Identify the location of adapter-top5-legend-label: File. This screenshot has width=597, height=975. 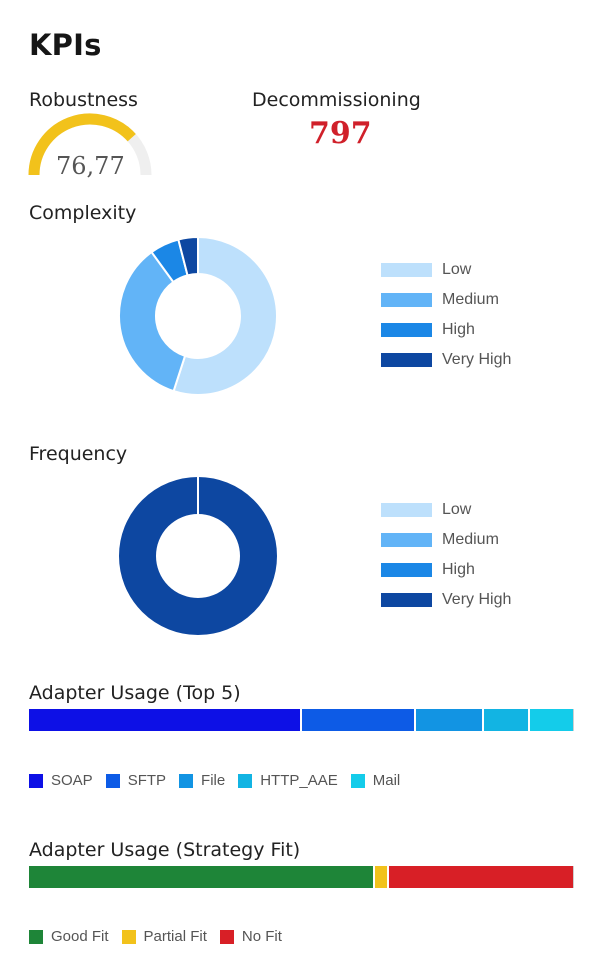
(213, 780).